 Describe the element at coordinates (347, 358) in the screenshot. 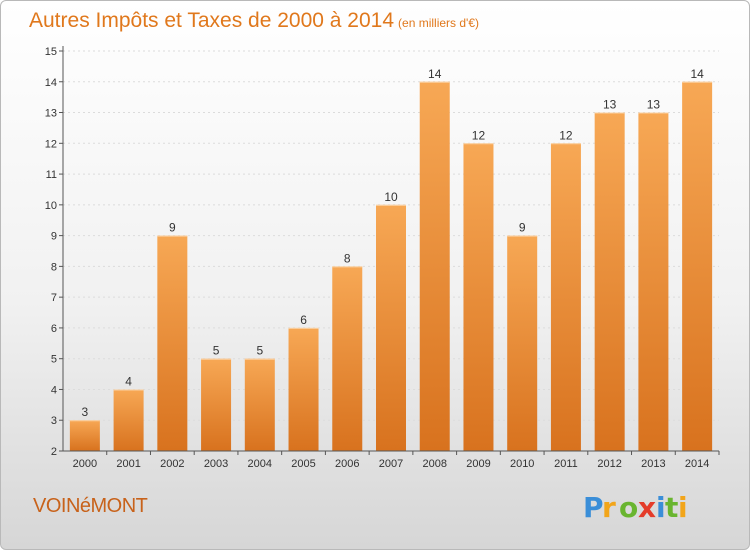

I see `bar-2006` at that location.